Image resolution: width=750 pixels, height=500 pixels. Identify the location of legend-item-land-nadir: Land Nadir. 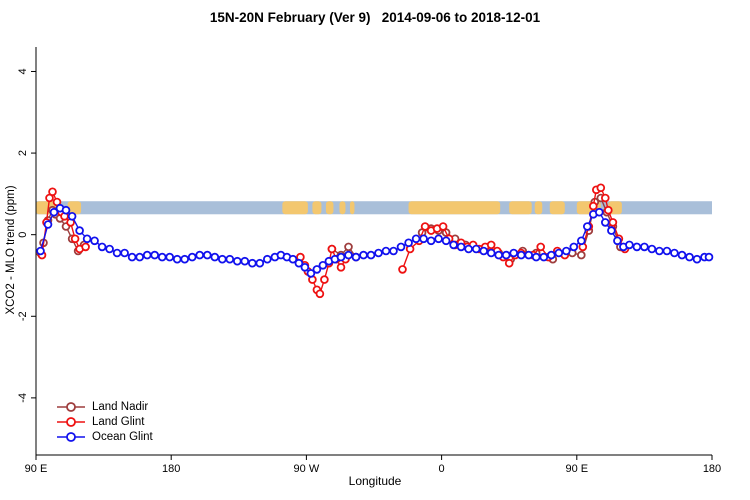
(104, 406).